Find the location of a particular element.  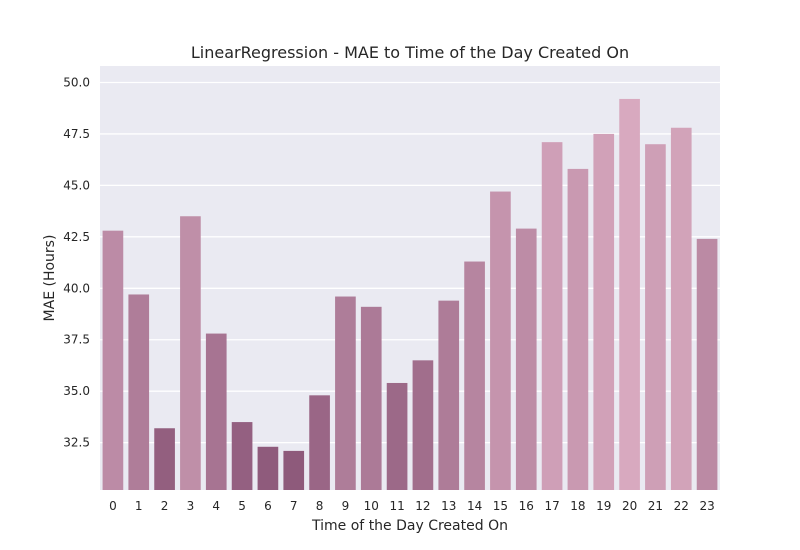

x-tick-label: 17 is located at coordinates (551, 506).